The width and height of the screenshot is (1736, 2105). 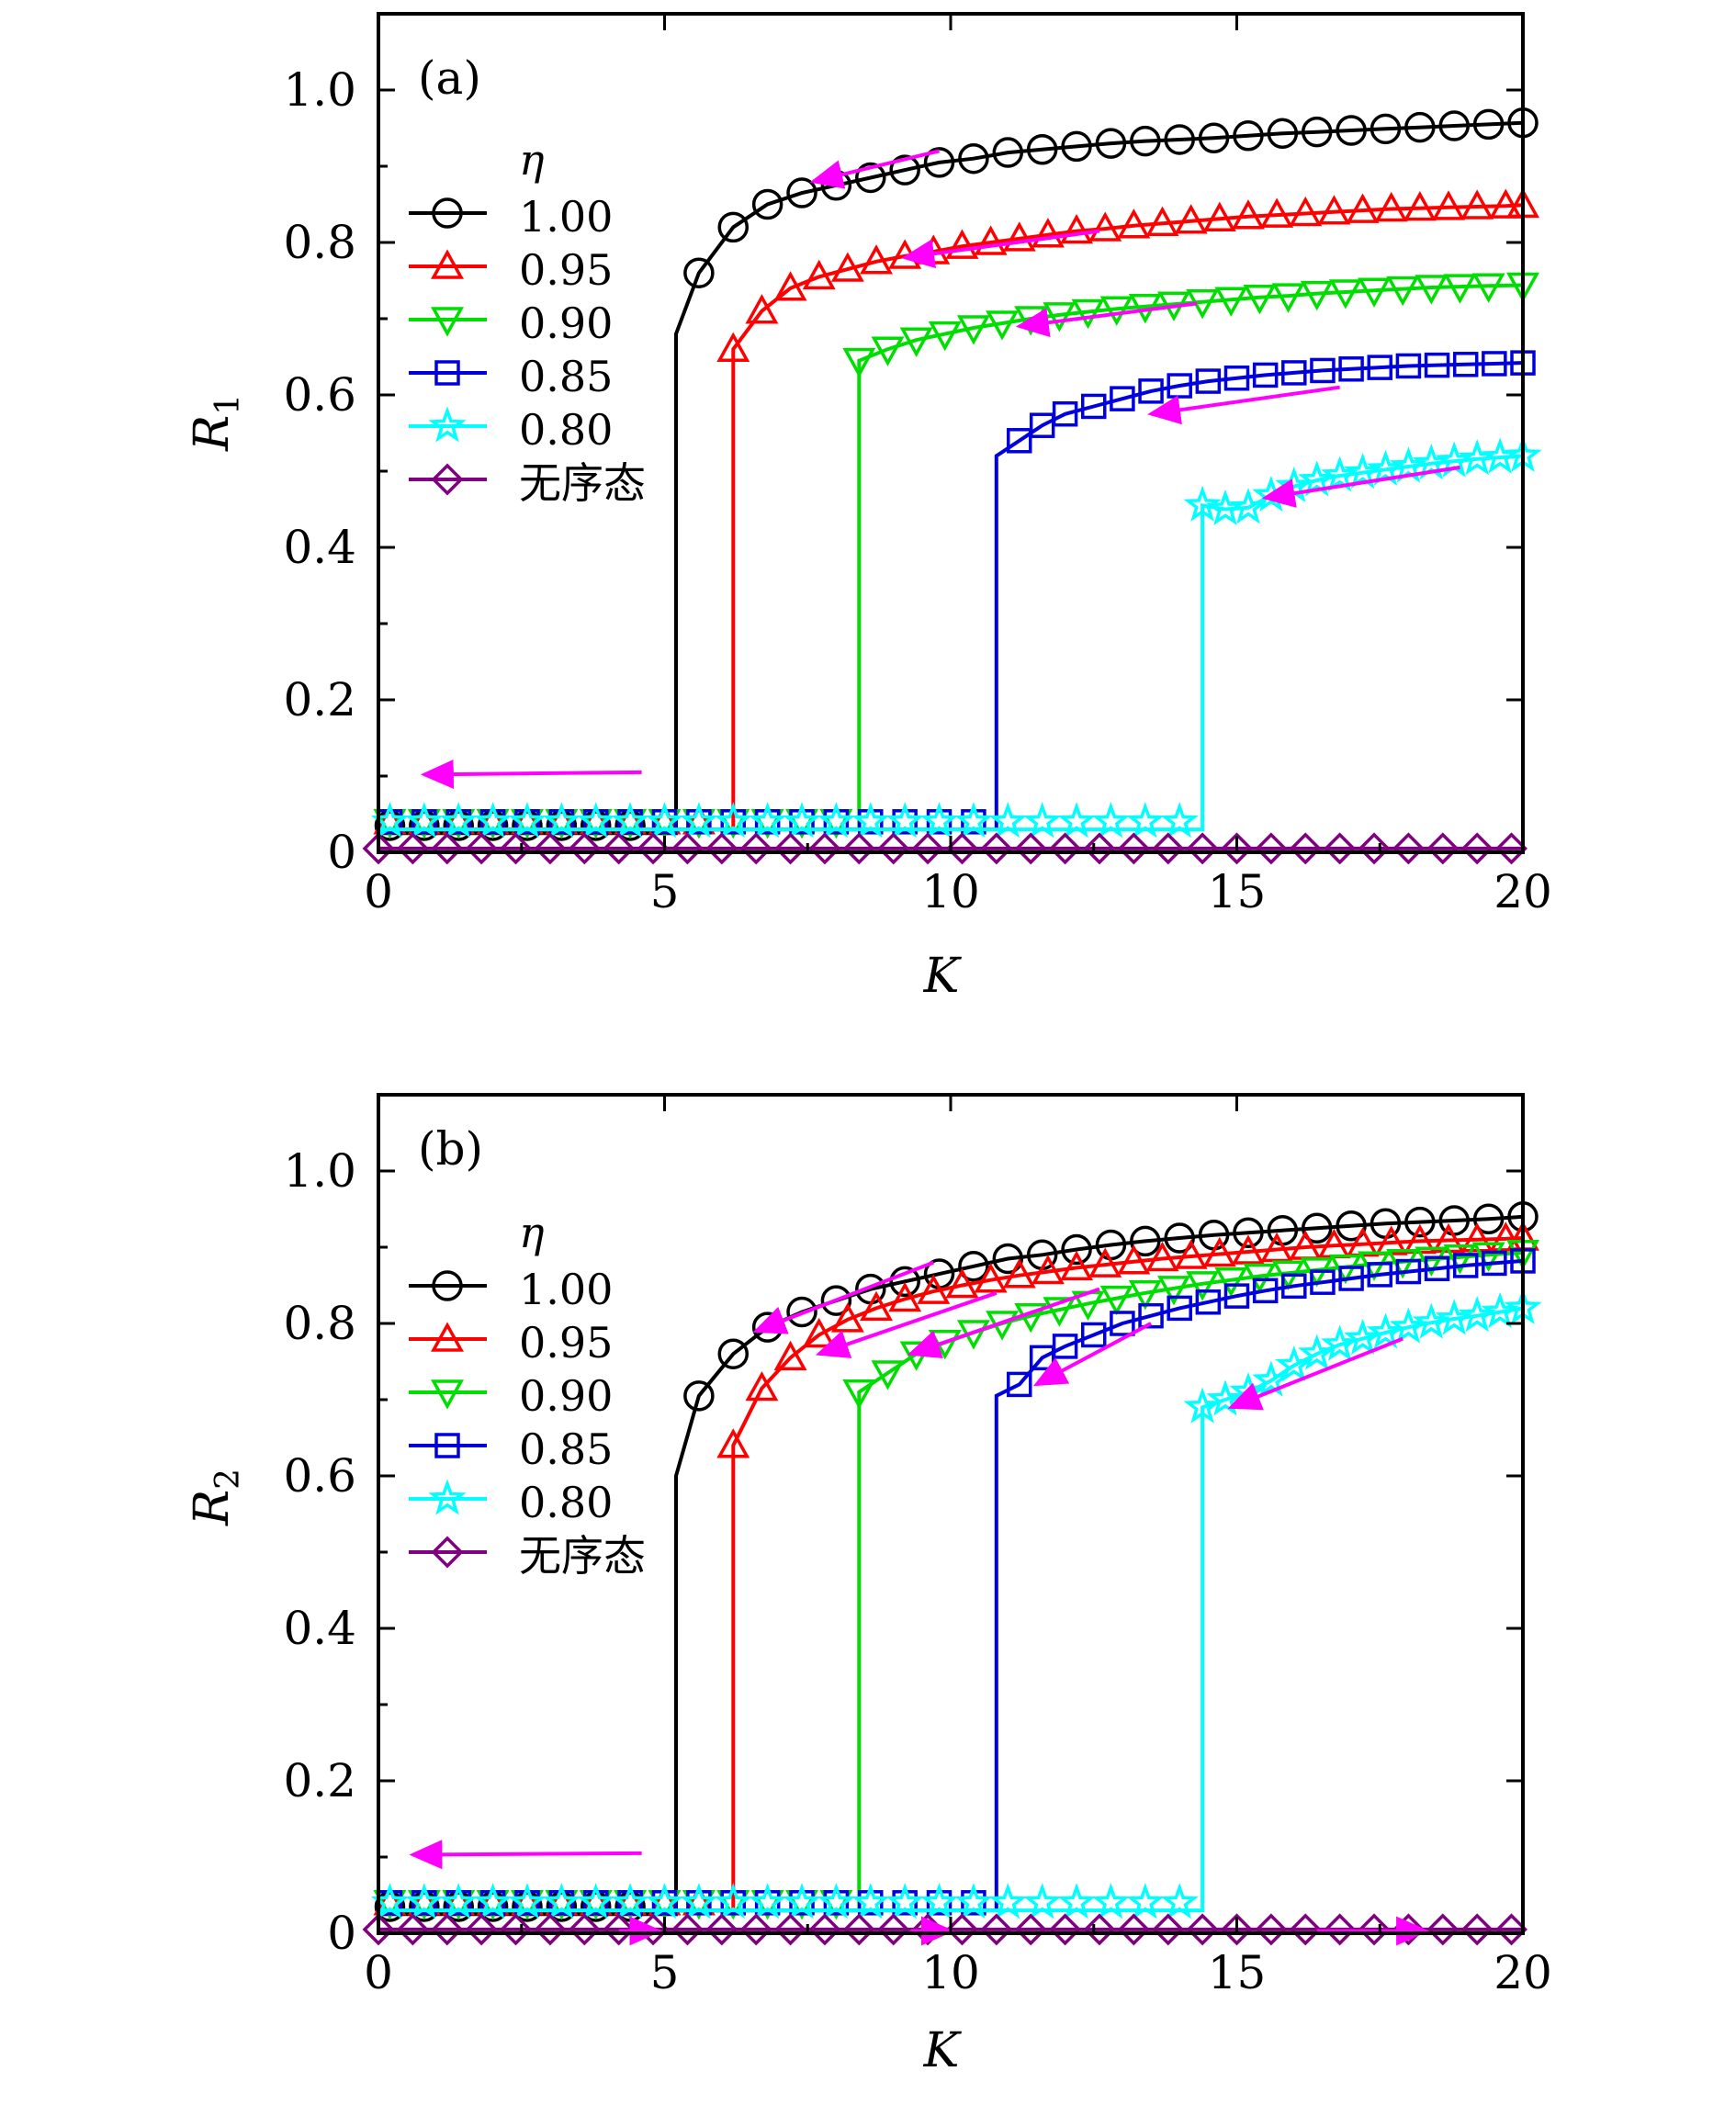 I want to click on panel-1-series-2-marker, so click(x=1060, y=1312).